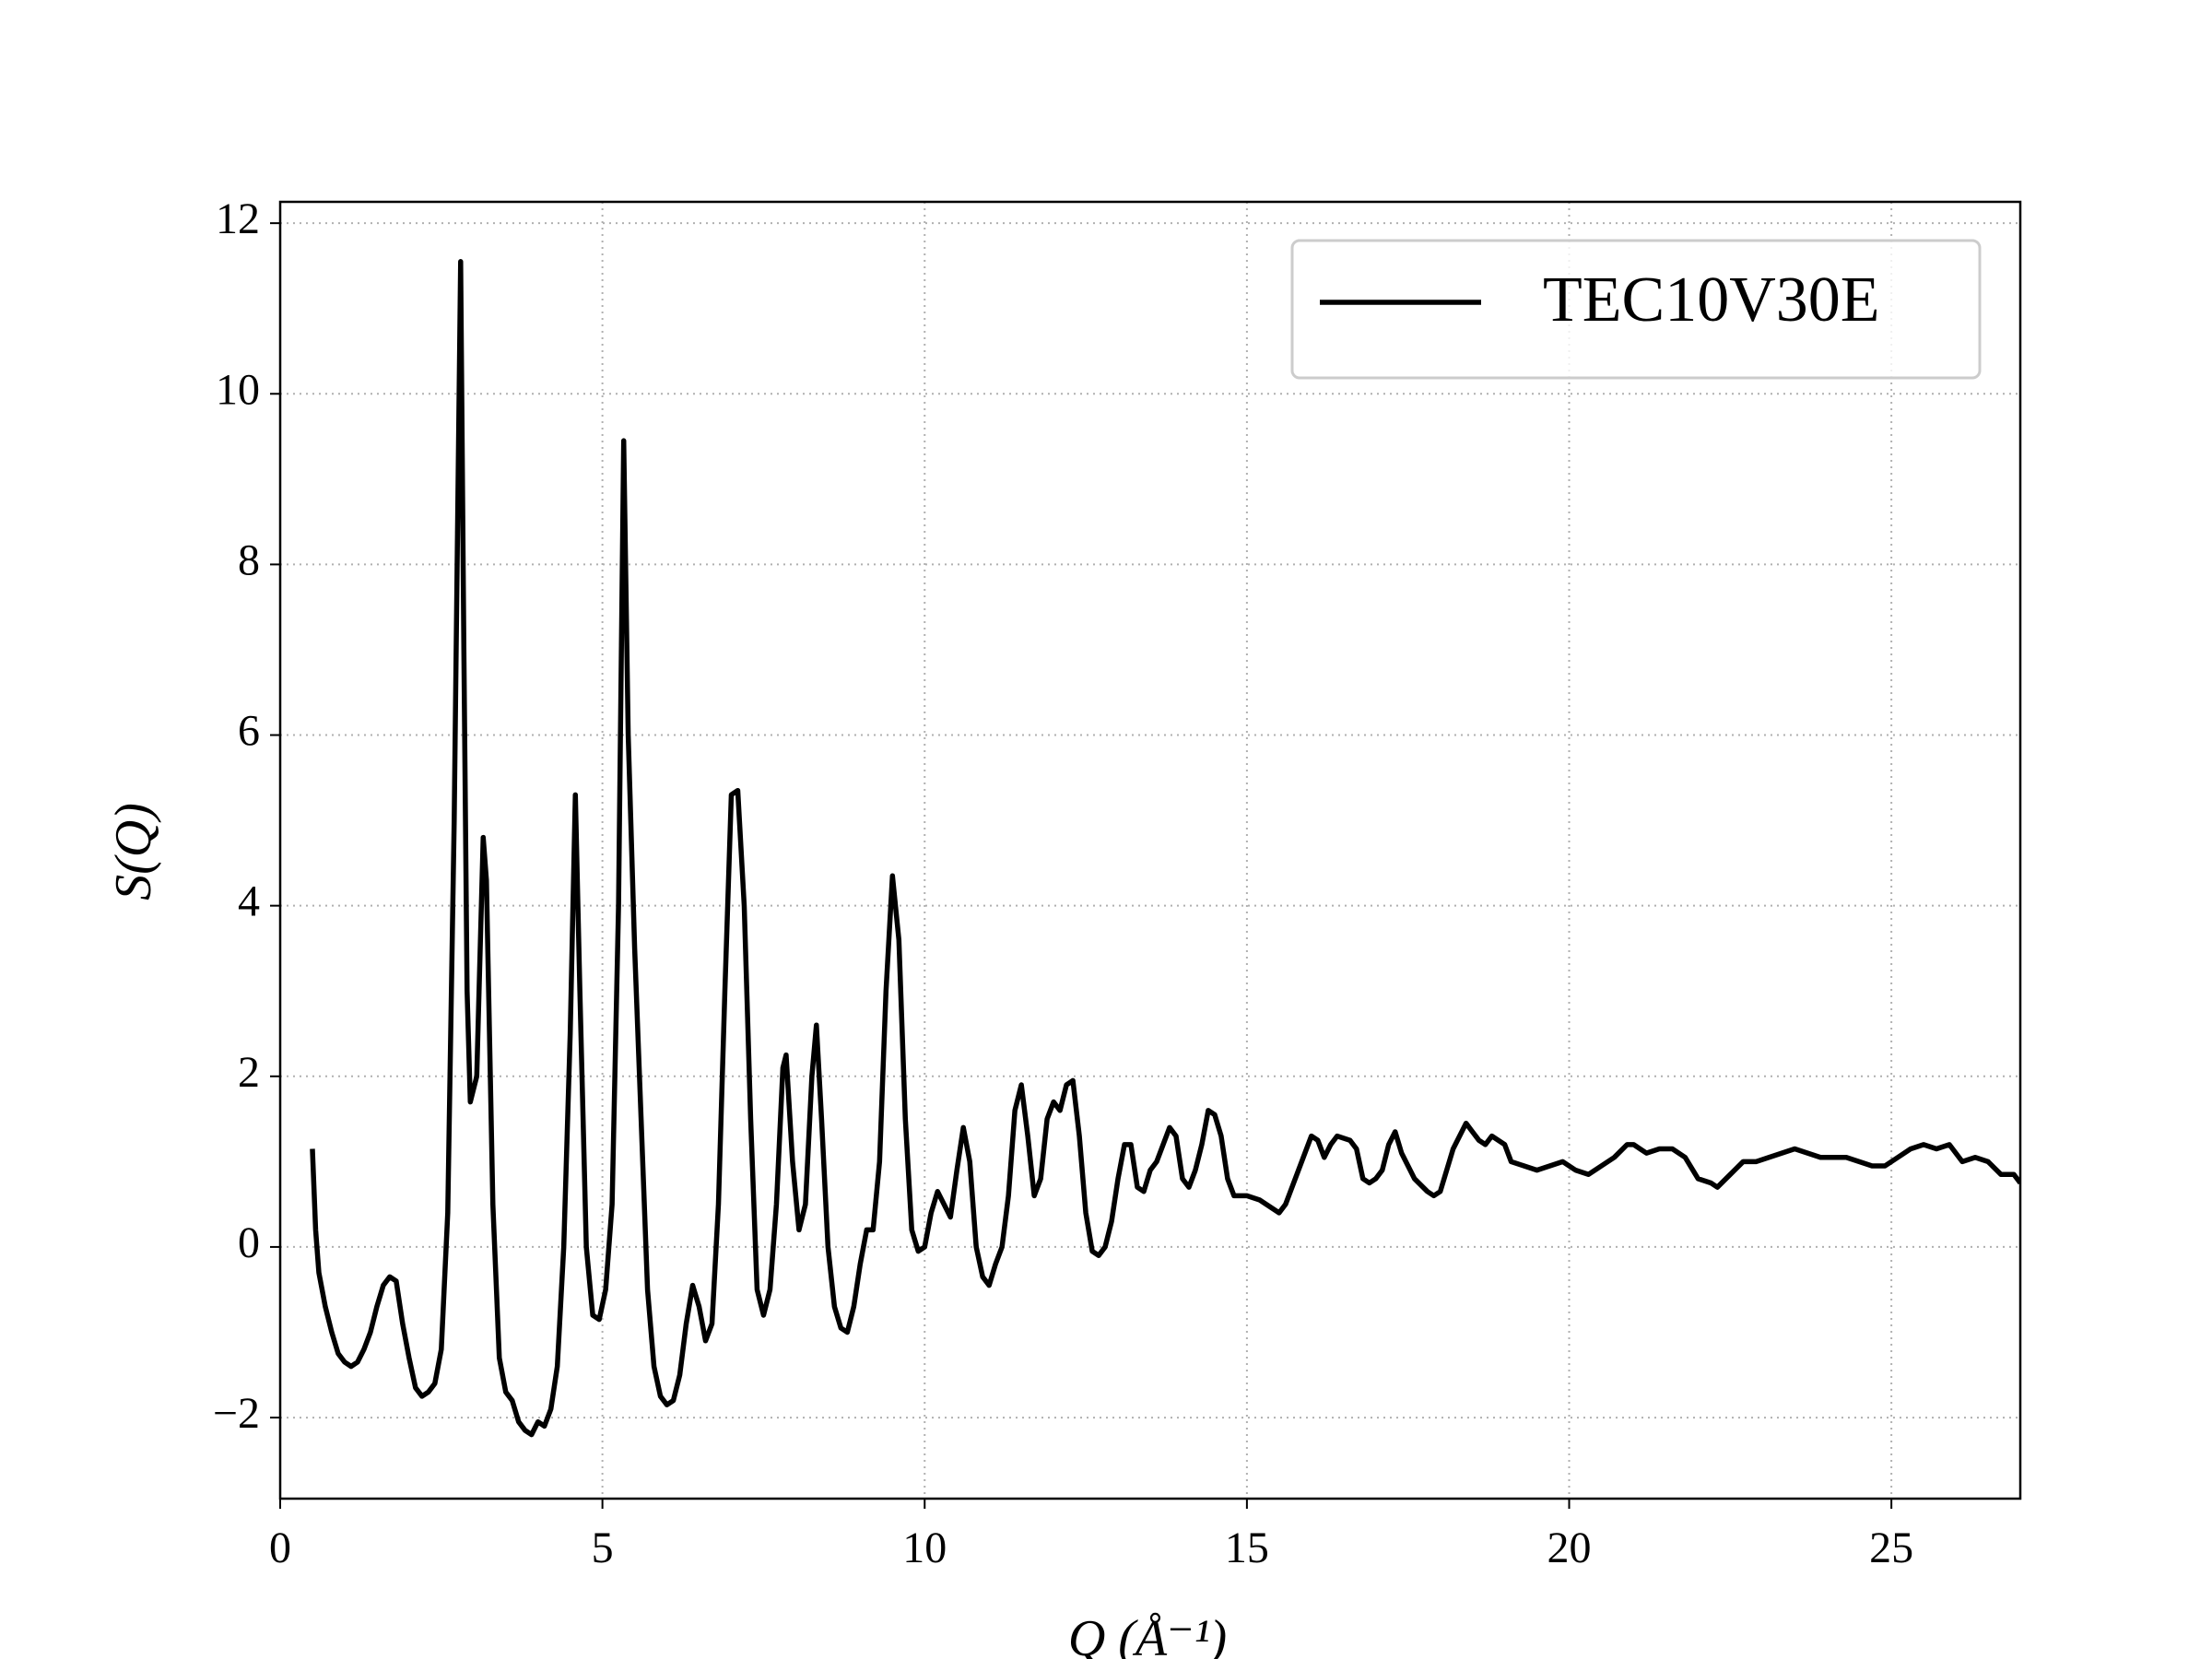  What do you see at coordinates (238, 218) in the screenshot?
I see `y-tick-label: 12` at bounding box center [238, 218].